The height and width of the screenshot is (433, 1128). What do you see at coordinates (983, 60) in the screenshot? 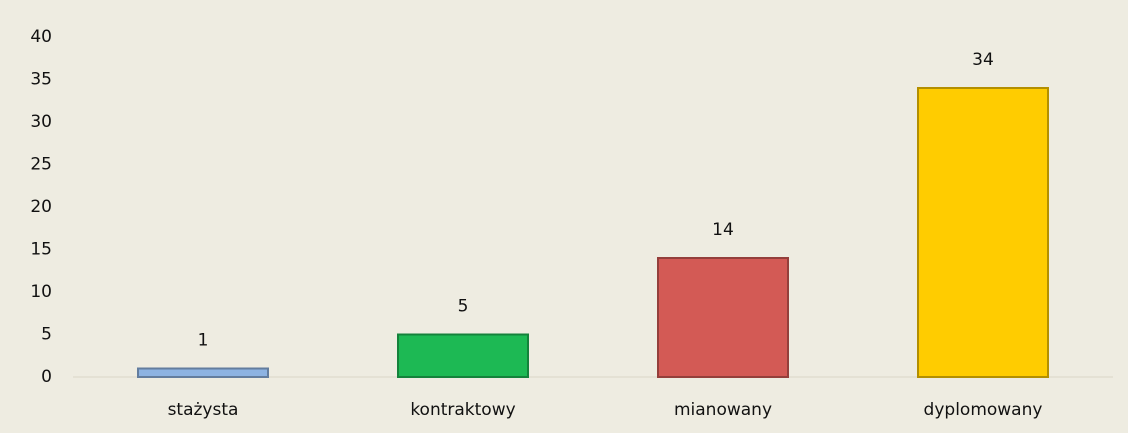
I see `data-label: 34` at bounding box center [983, 60].